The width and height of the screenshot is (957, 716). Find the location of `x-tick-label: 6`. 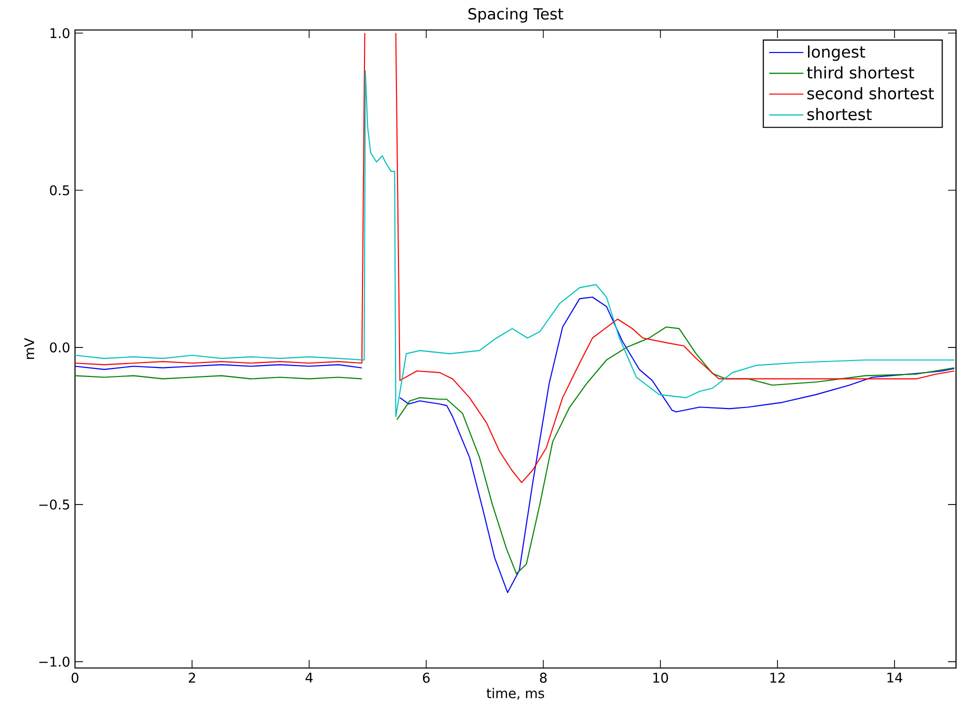

x-tick-label: 6 is located at coordinates (426, 677).